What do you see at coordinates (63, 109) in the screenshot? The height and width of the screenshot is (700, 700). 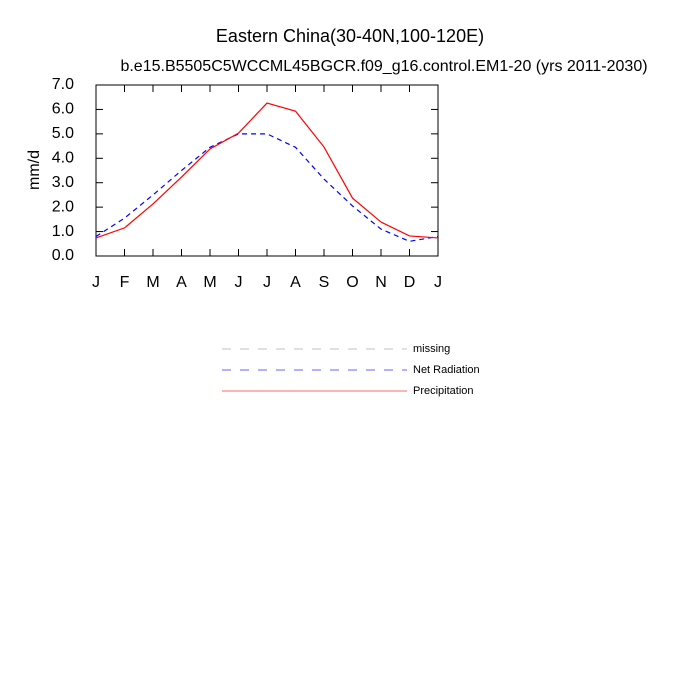 I see `y-tick-label: 6.0` at bounding box center [63, 109].